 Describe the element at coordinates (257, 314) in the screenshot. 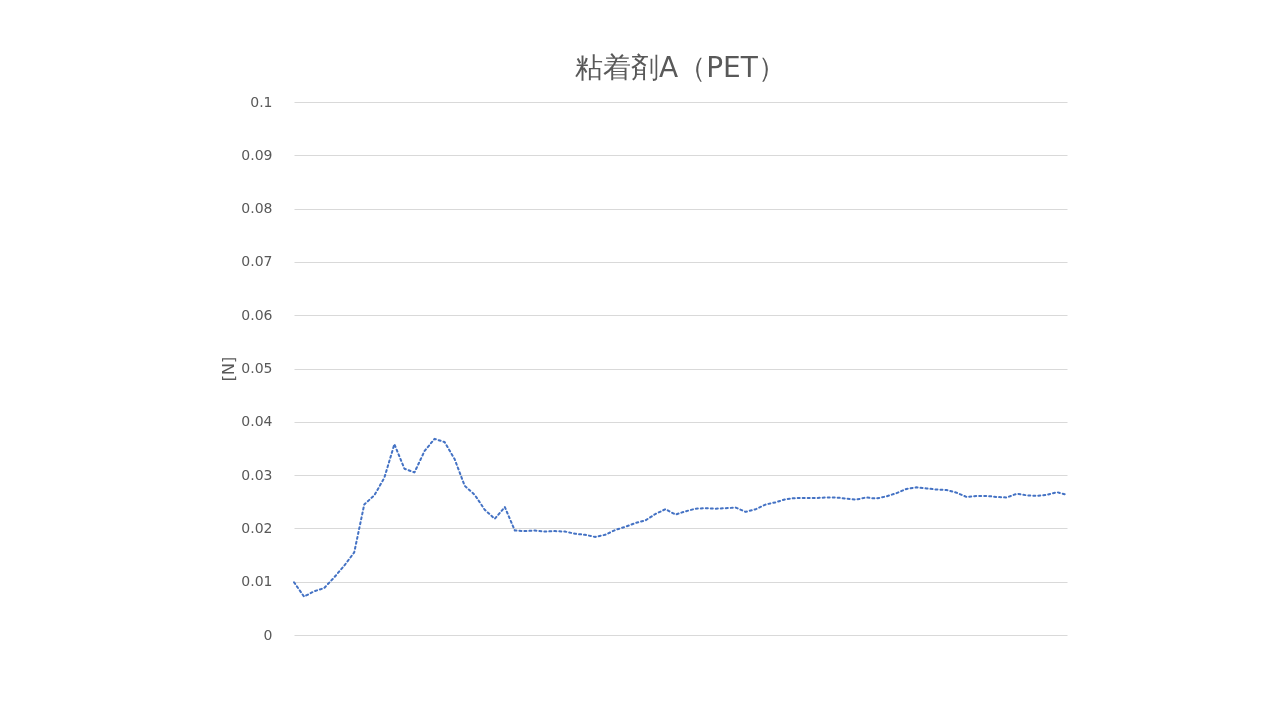

I see `y-tick-label: 0.06` at that location.